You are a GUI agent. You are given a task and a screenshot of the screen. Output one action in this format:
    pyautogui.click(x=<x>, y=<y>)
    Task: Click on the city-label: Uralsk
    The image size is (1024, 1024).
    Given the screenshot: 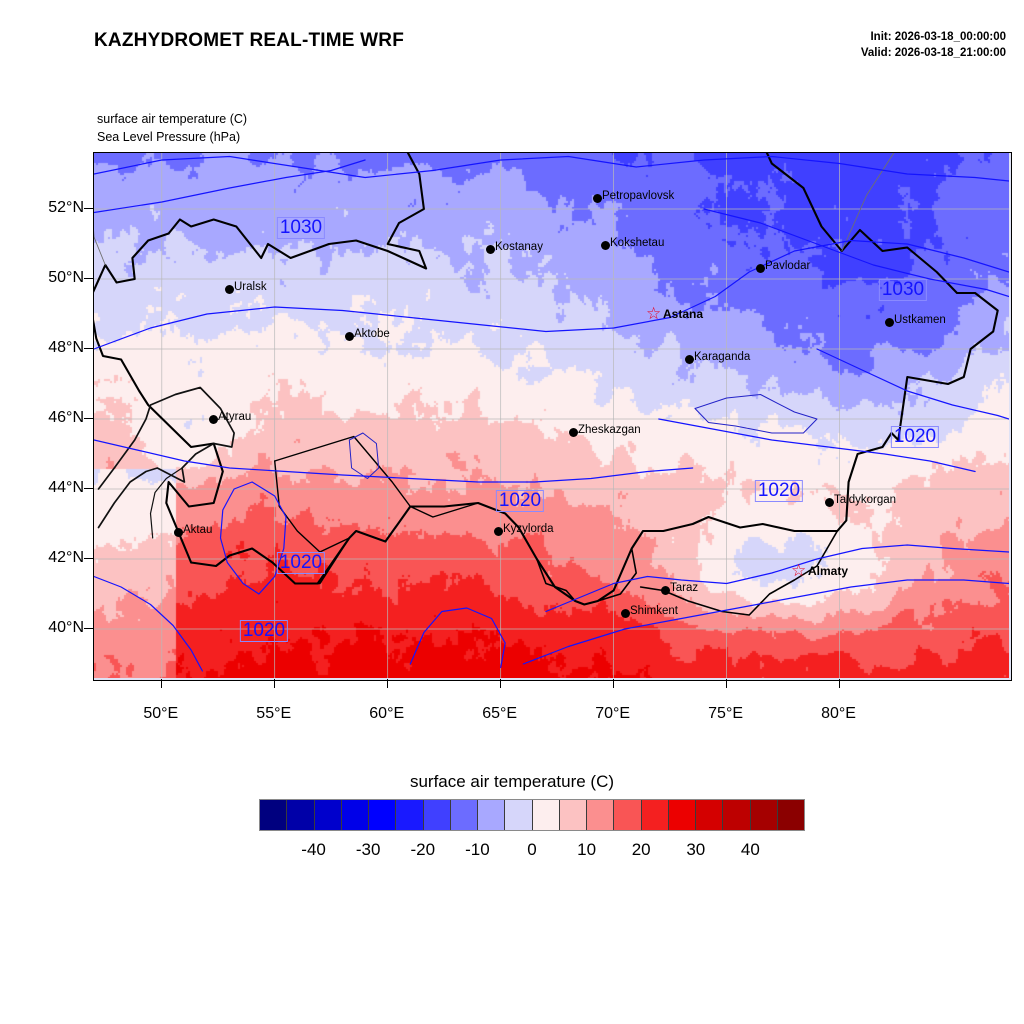 What is the action you would take?
    pyautogui.click(x=250, y=287)
    